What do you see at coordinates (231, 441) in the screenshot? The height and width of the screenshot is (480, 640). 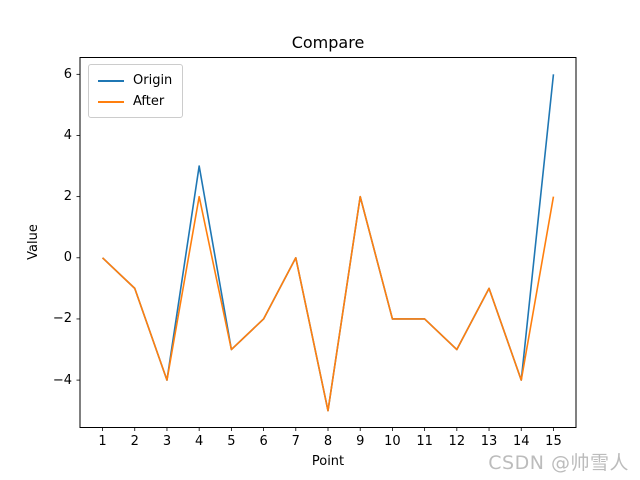 I see `x-tick-label: 5` at bounding box center [231, 441].